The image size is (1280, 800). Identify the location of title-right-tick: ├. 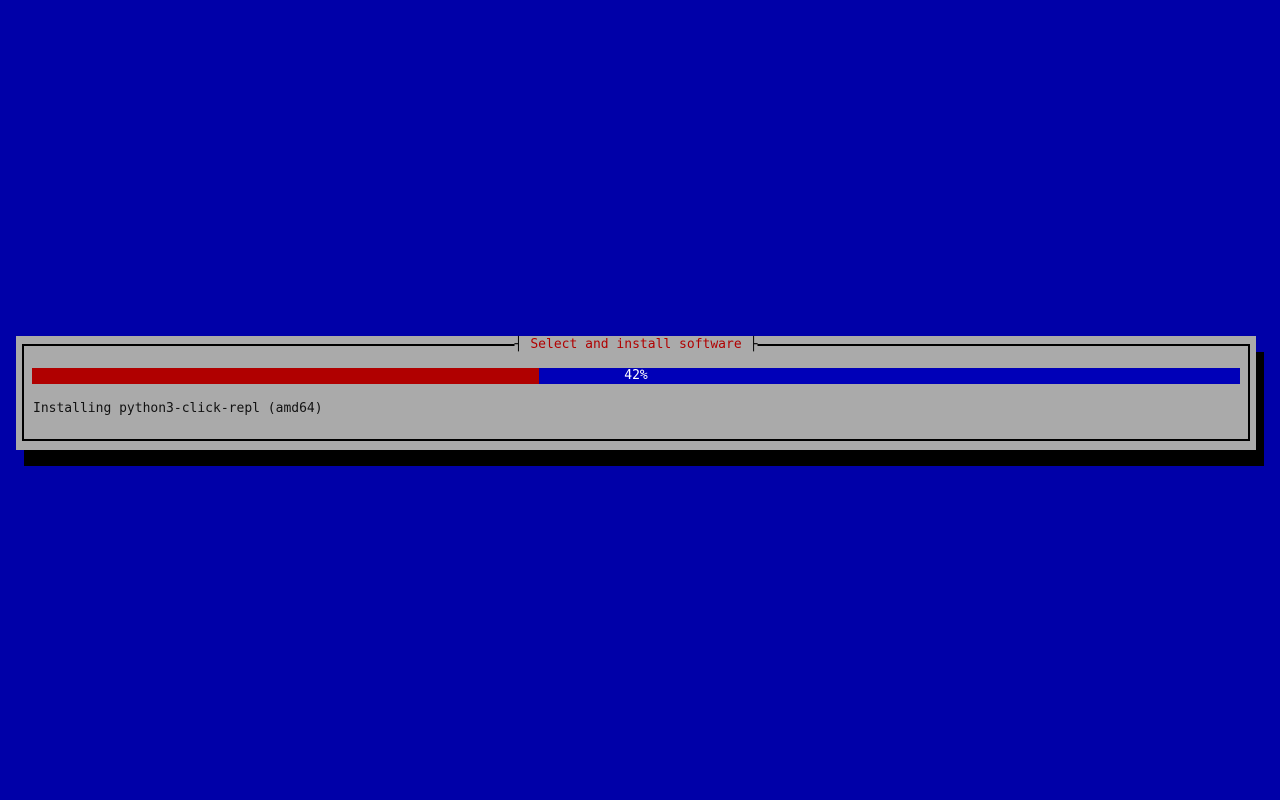
(753, 344).